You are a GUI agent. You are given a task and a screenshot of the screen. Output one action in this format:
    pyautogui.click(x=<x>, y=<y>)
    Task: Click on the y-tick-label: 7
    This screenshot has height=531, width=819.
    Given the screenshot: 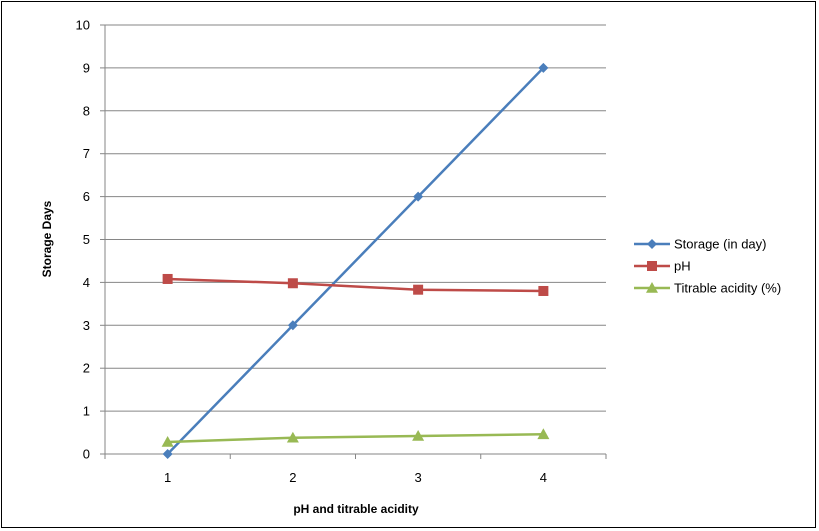 What is the action you would take?
    pyautogui.click(x=86, y=153)
    